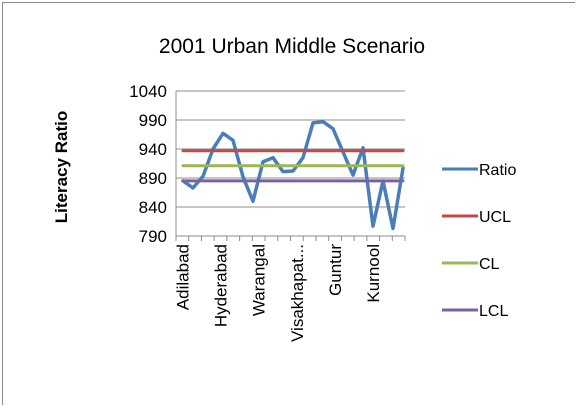 The width and height of the screenshot is (577, 412). I want to click on legend-label-lcl: LCL, so click(493, 311).